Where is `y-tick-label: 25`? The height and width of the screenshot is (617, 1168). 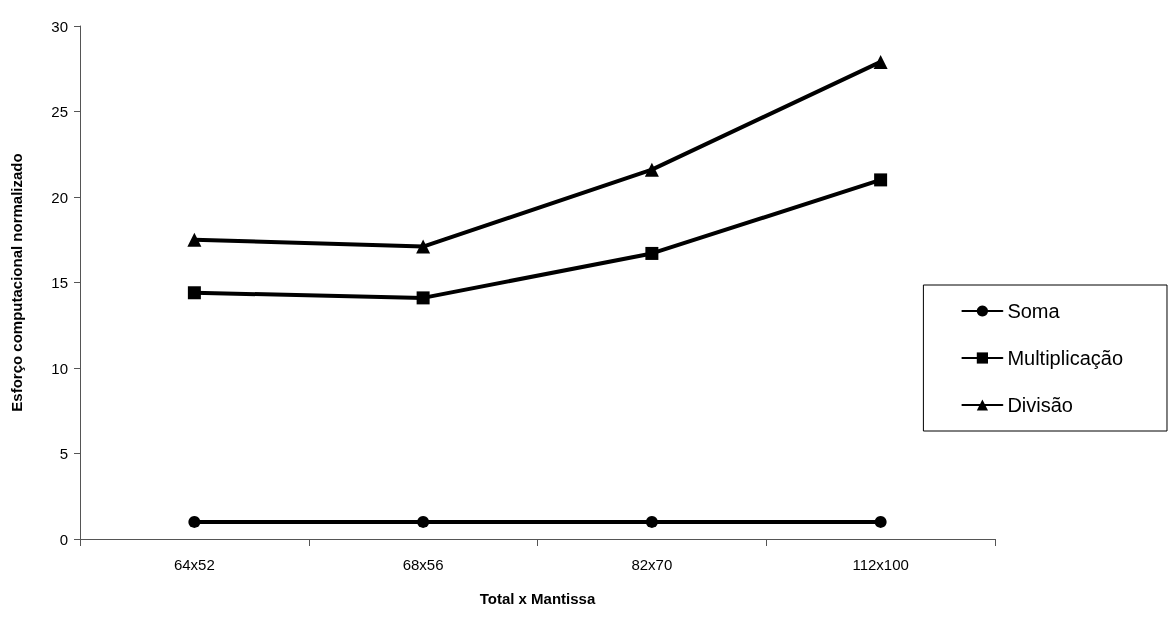 y-tick-label: 25 is located at coordinates (59, 111).